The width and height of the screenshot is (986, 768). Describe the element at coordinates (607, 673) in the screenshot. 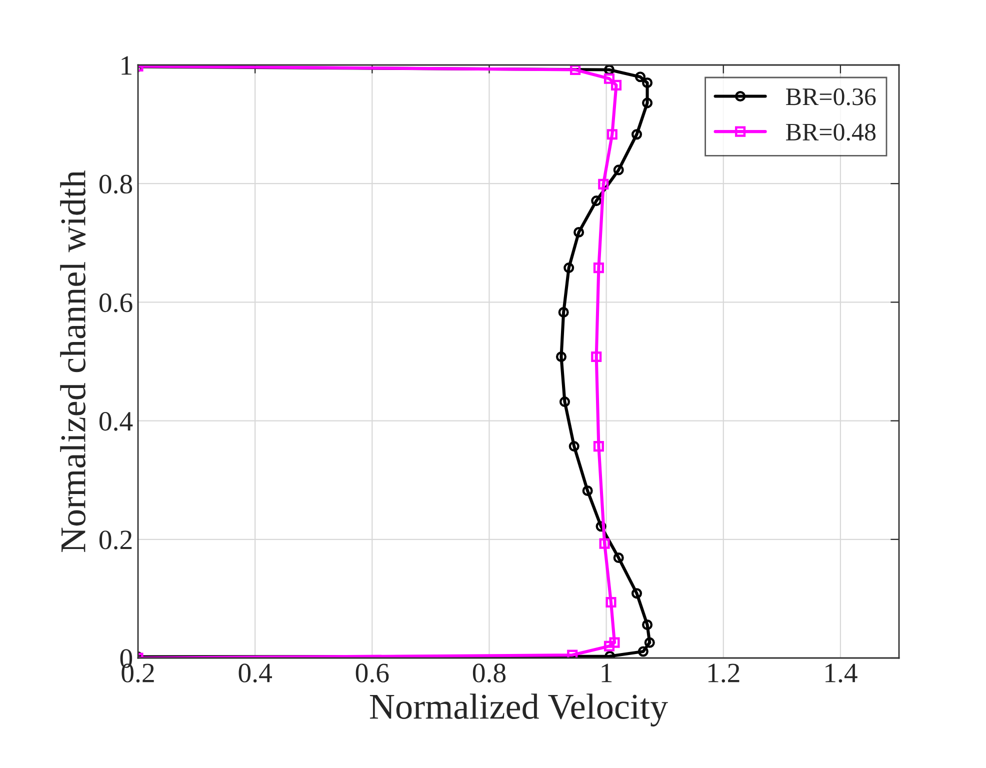

I see `x-tick-label: 1` at that location.